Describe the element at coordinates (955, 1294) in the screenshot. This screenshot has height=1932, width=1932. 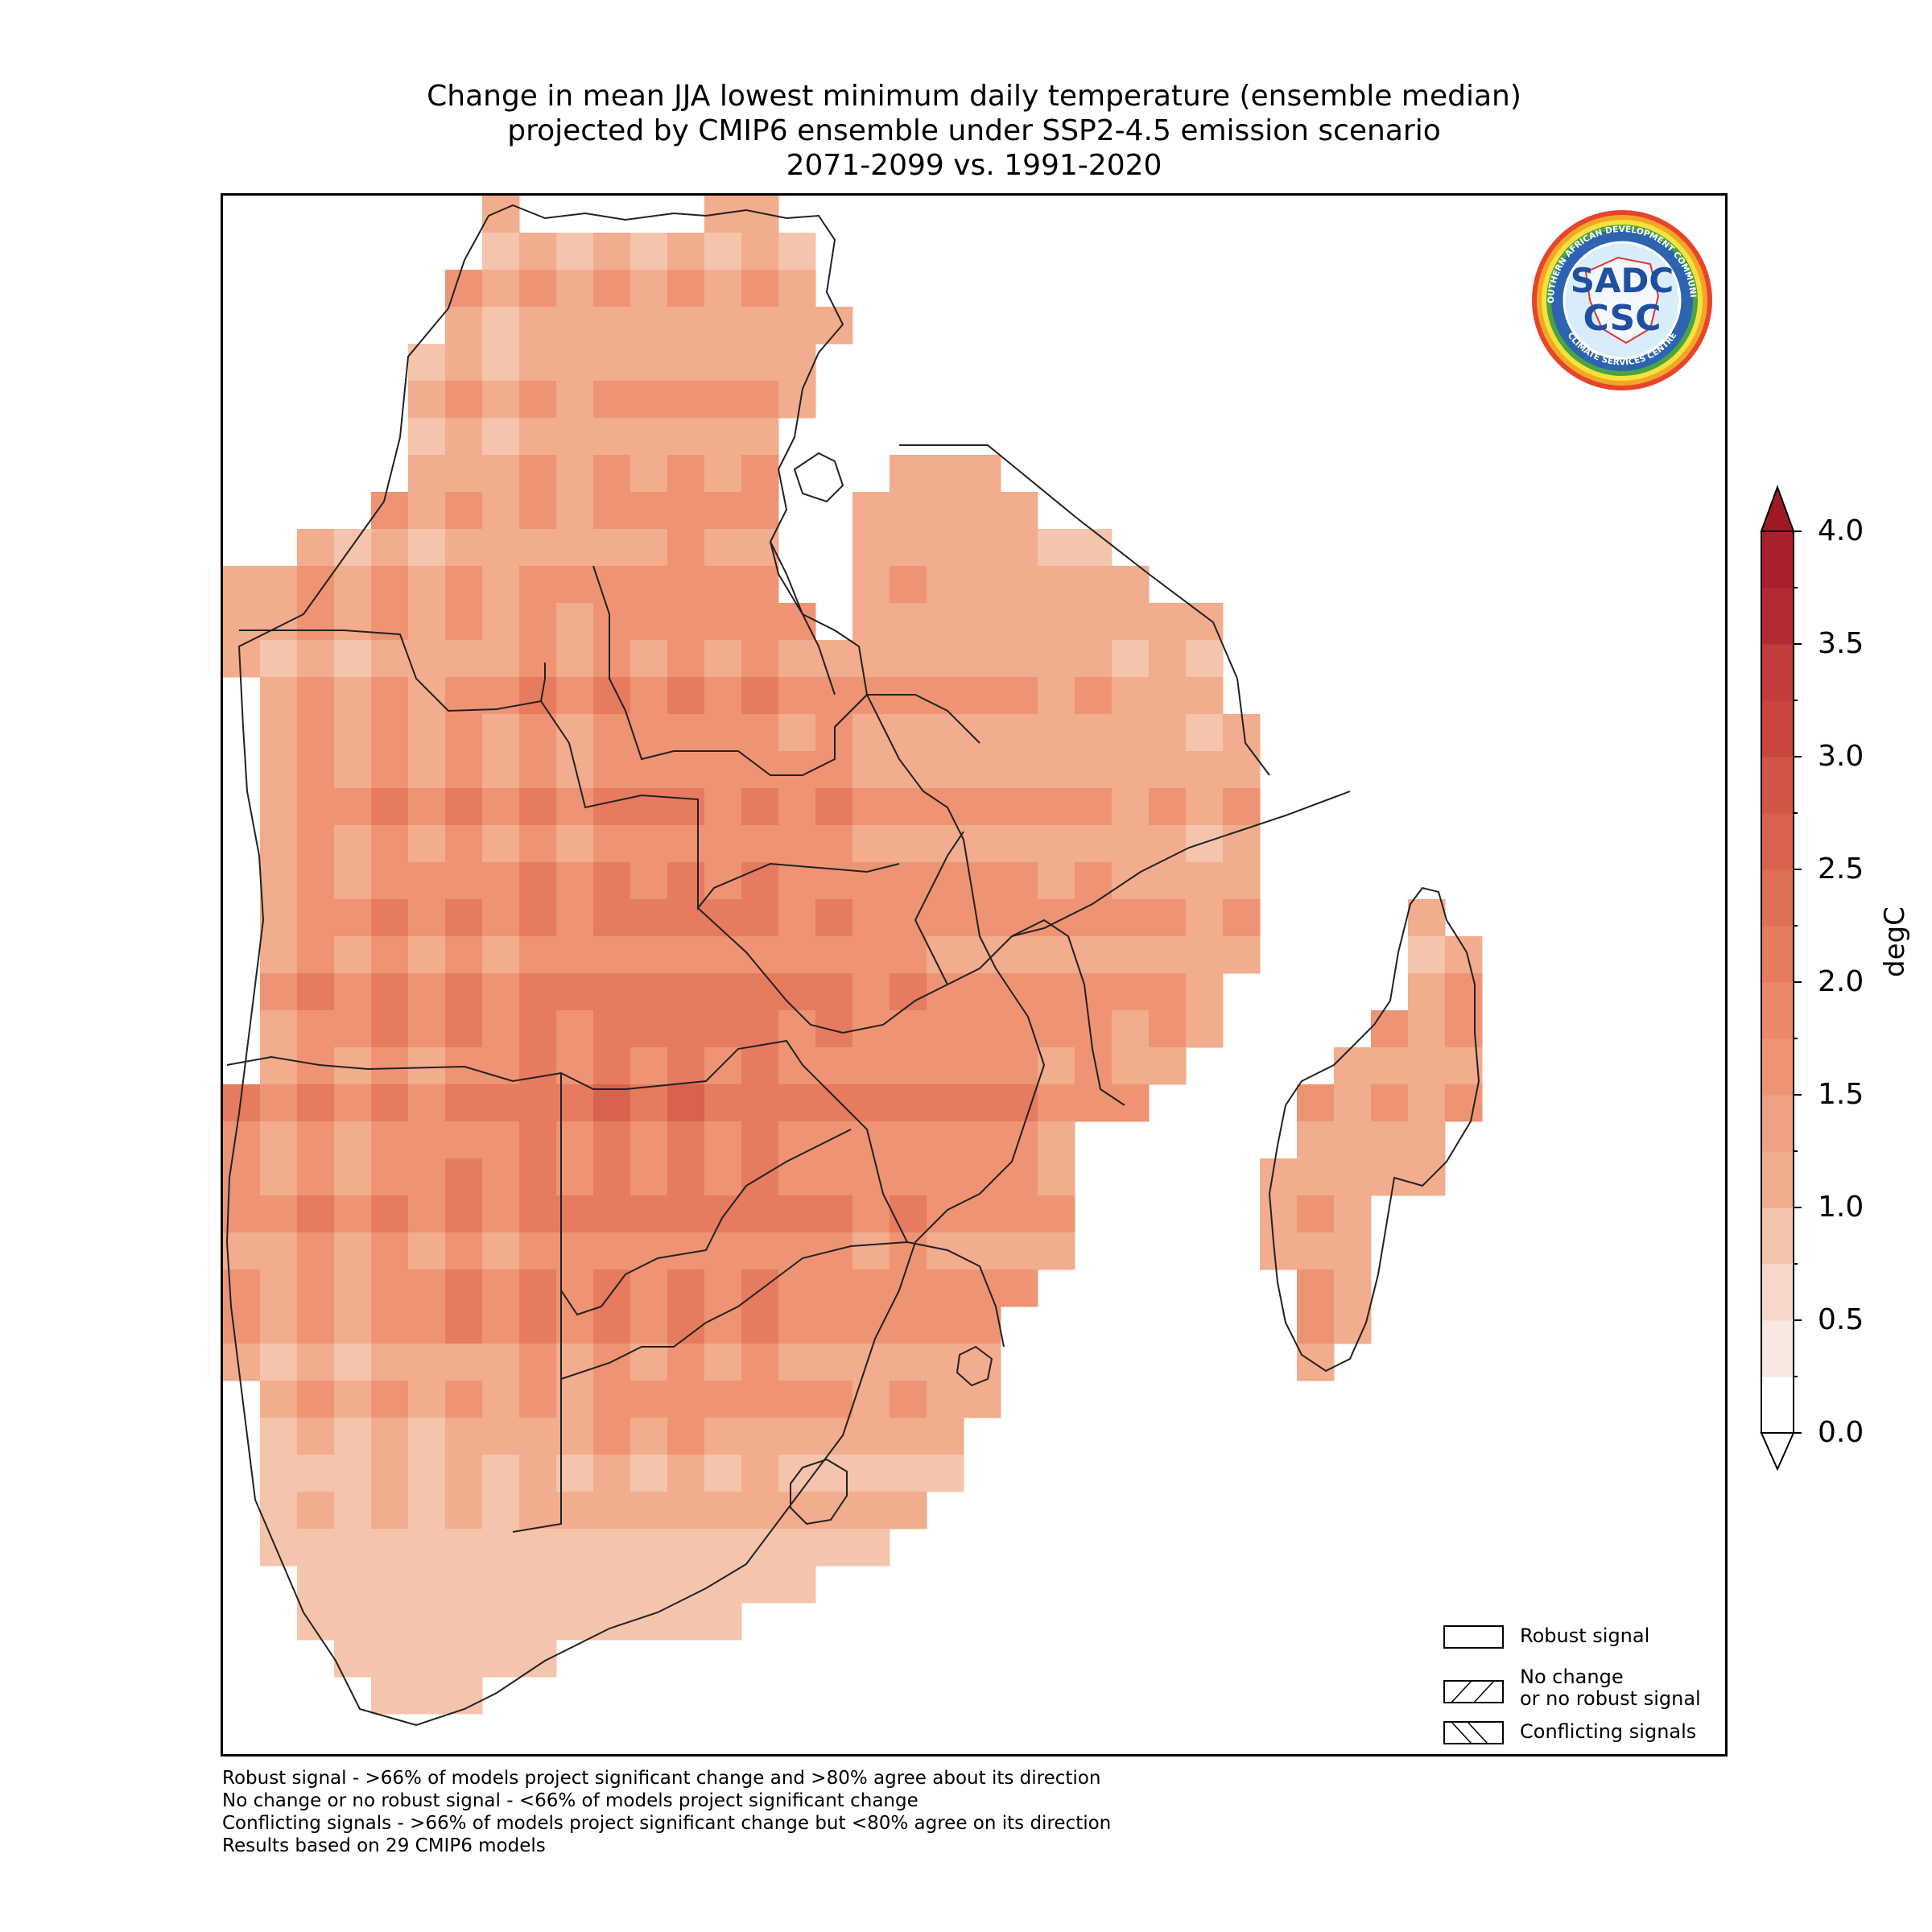
I see `border-zim-moz` at that location.